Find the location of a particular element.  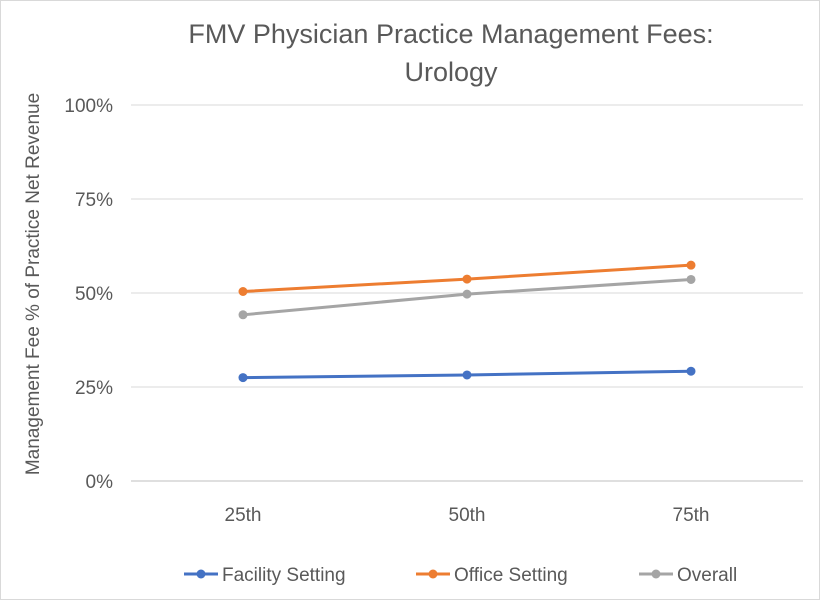

legend-item-office-setting: Office Setting is located at coordinates (492, 575).